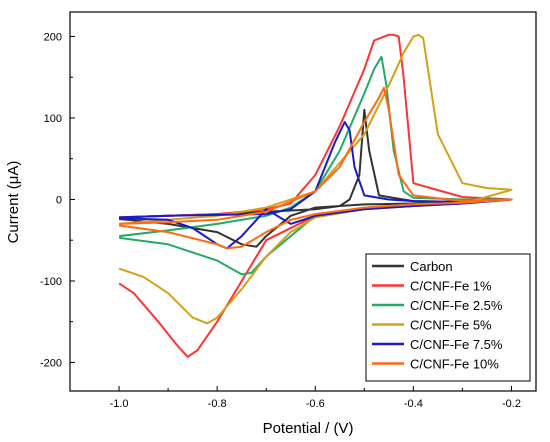 The width and height of the screenshot is (550, 442). Describe the element at coordinates (51, 363) in the screenshot. I see `y-tick-label: -200` at that location.